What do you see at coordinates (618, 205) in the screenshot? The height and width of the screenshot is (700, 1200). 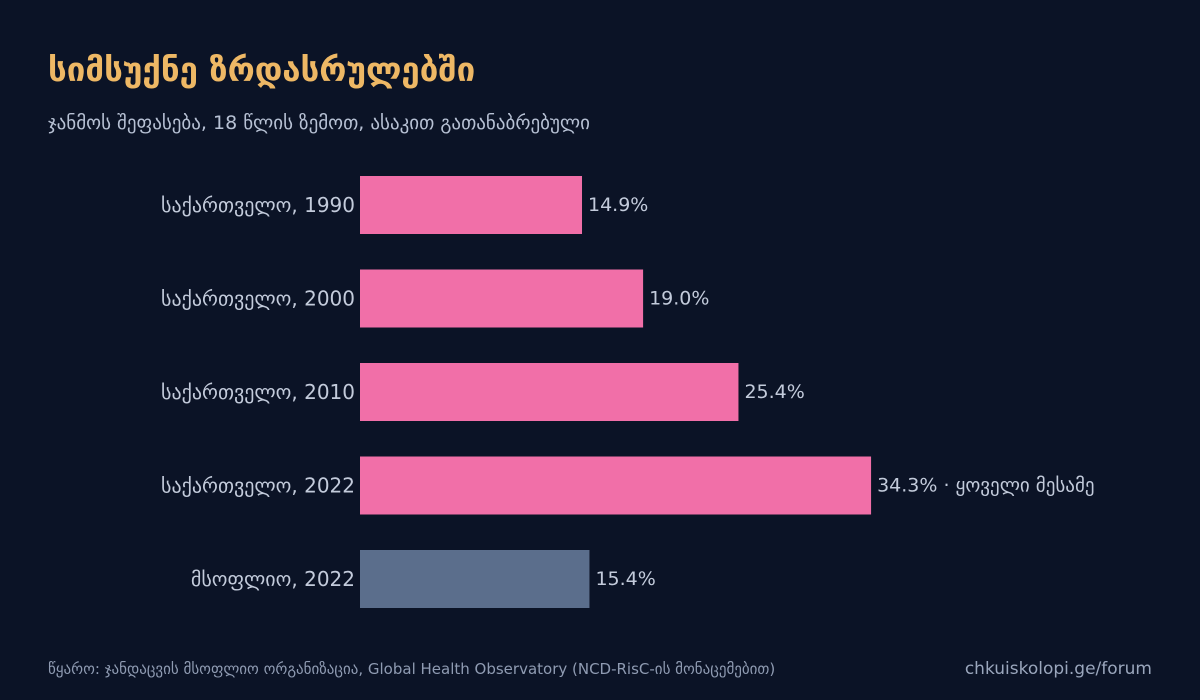 I see `value-label: 14.9%` at bounding box center [618, 205].